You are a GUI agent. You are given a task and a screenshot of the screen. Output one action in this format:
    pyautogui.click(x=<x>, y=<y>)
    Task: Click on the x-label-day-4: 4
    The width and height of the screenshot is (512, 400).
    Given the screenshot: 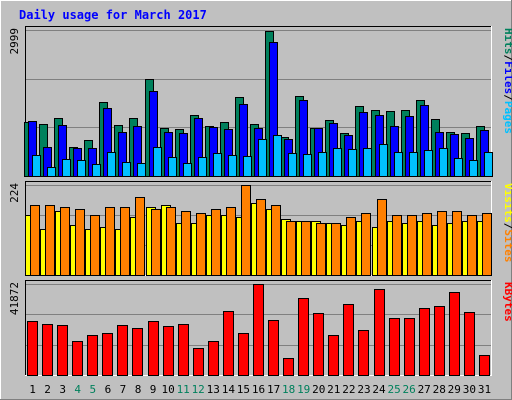 What is the action you would take?
    pyautogui.click(x=77, y=389)
    